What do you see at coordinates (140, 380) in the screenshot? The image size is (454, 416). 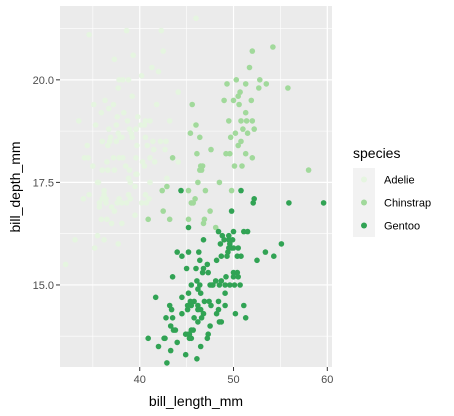 I see `x-tick-label: 40` at bounding box center [140, 380].